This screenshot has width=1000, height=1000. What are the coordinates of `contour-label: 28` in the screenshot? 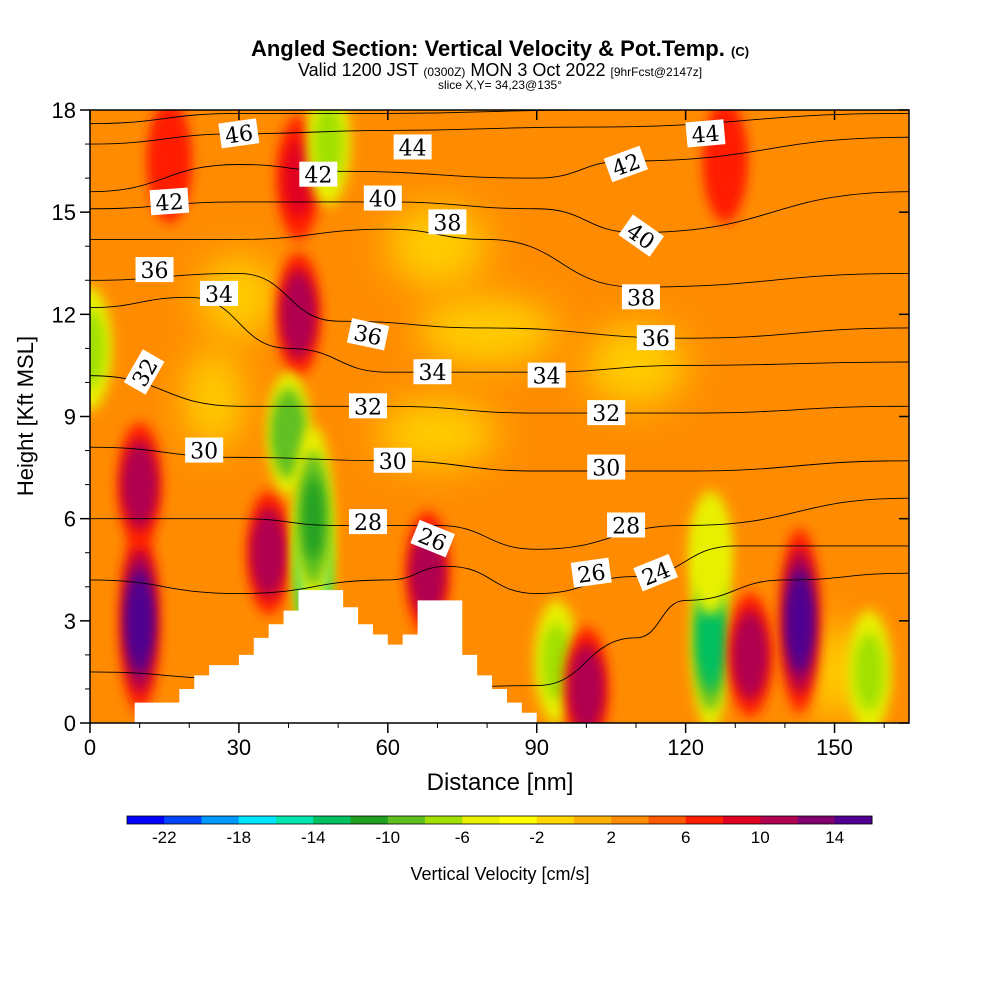 It's located at (367, 522).